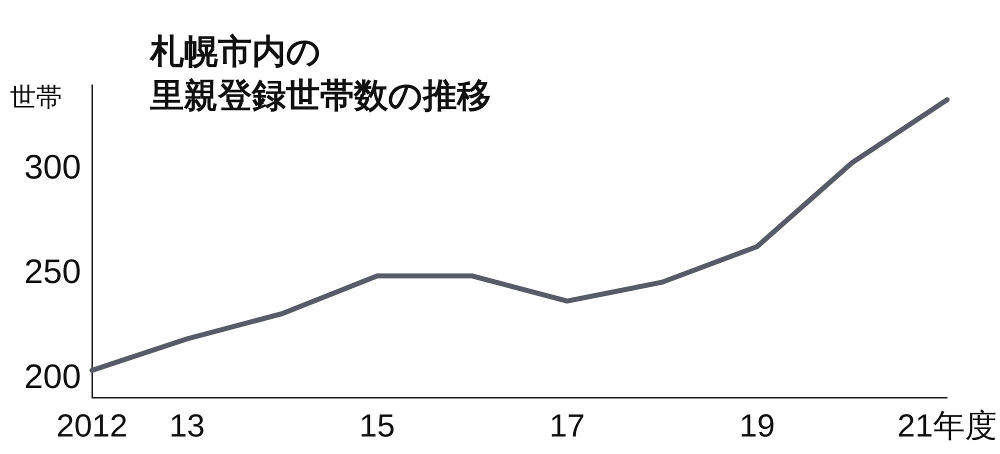  What do you see at coordinates (236, 52) in the screenshot?
I see `chart-title: 札幌市内の` at bounding box center [236, 52].